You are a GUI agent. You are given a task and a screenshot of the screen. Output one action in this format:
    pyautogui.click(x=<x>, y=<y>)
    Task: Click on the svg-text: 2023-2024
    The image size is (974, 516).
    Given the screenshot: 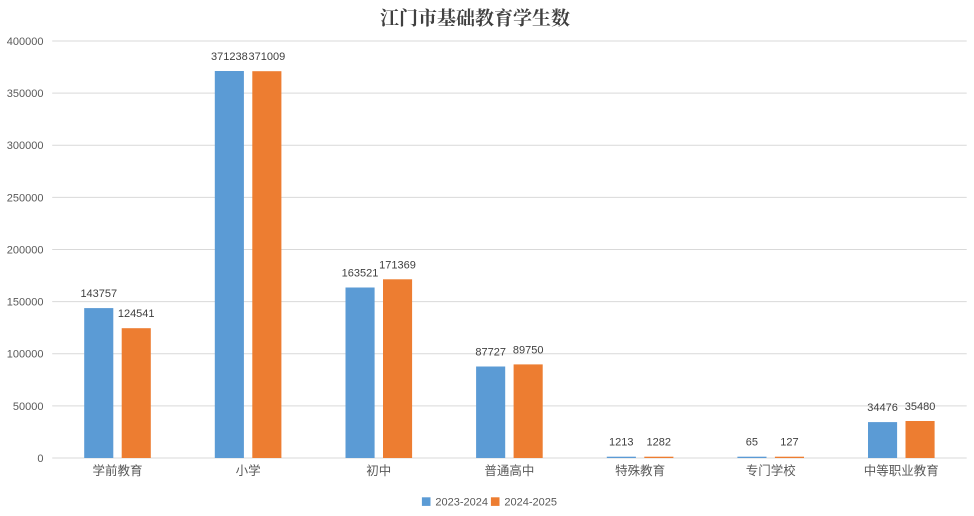 What is the action you would take?
    pyautogui.click(x=461, y=503)
    